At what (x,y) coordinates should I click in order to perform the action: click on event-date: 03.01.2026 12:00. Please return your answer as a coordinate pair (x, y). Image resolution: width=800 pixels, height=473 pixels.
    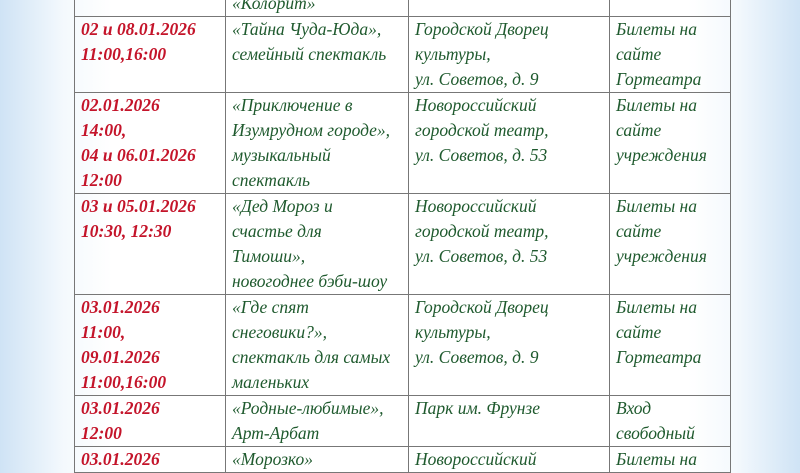
    Looking at the image, I should click on (150, 421).